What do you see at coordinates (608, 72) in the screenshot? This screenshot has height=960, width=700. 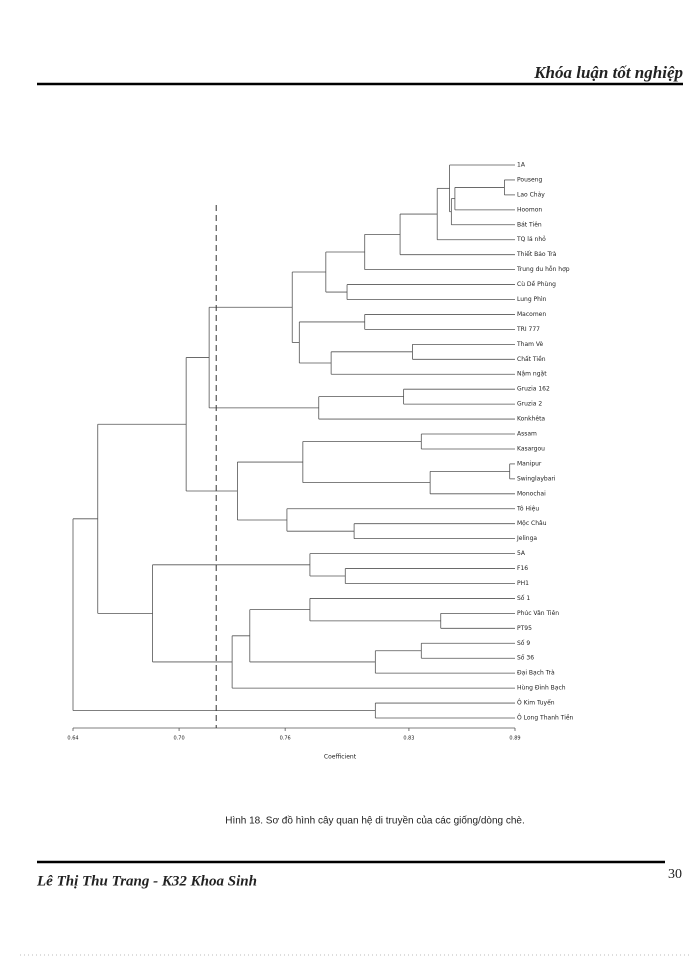 I see `header-title: Khóa luận tốt nghiệp` at bounding box center [608, 72].